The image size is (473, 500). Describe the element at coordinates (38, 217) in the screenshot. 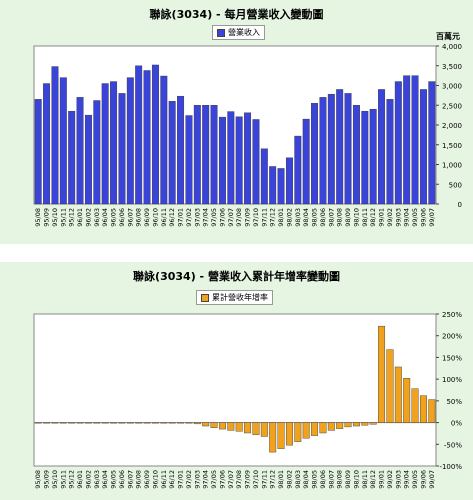

I see `revenue-x-tick-label: 95/08` at that location.